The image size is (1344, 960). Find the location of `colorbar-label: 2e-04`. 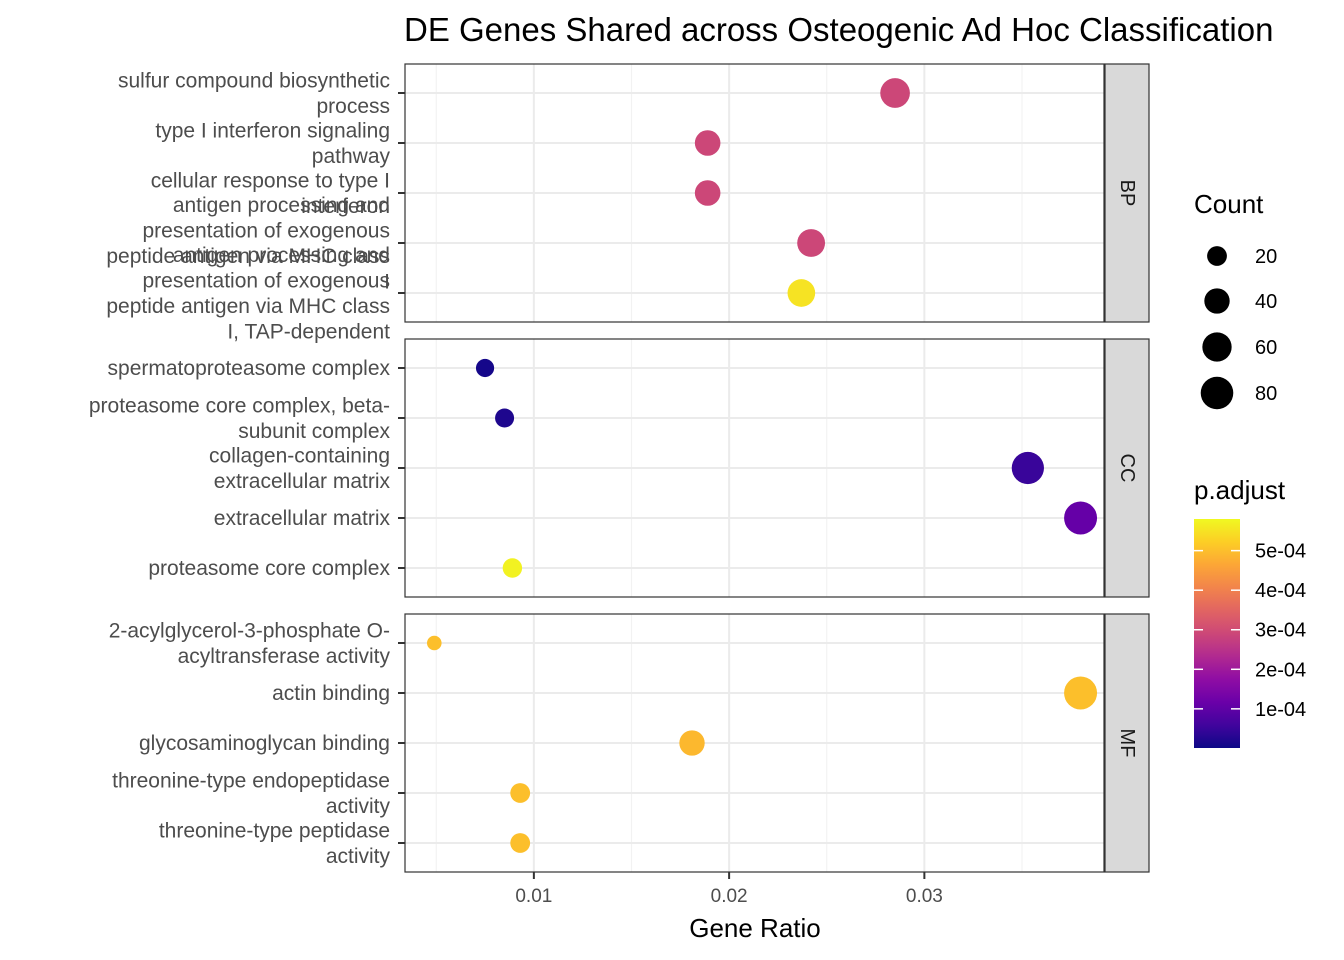

colorbar-label: 2e-04 is located at coordinates (1280, 670).